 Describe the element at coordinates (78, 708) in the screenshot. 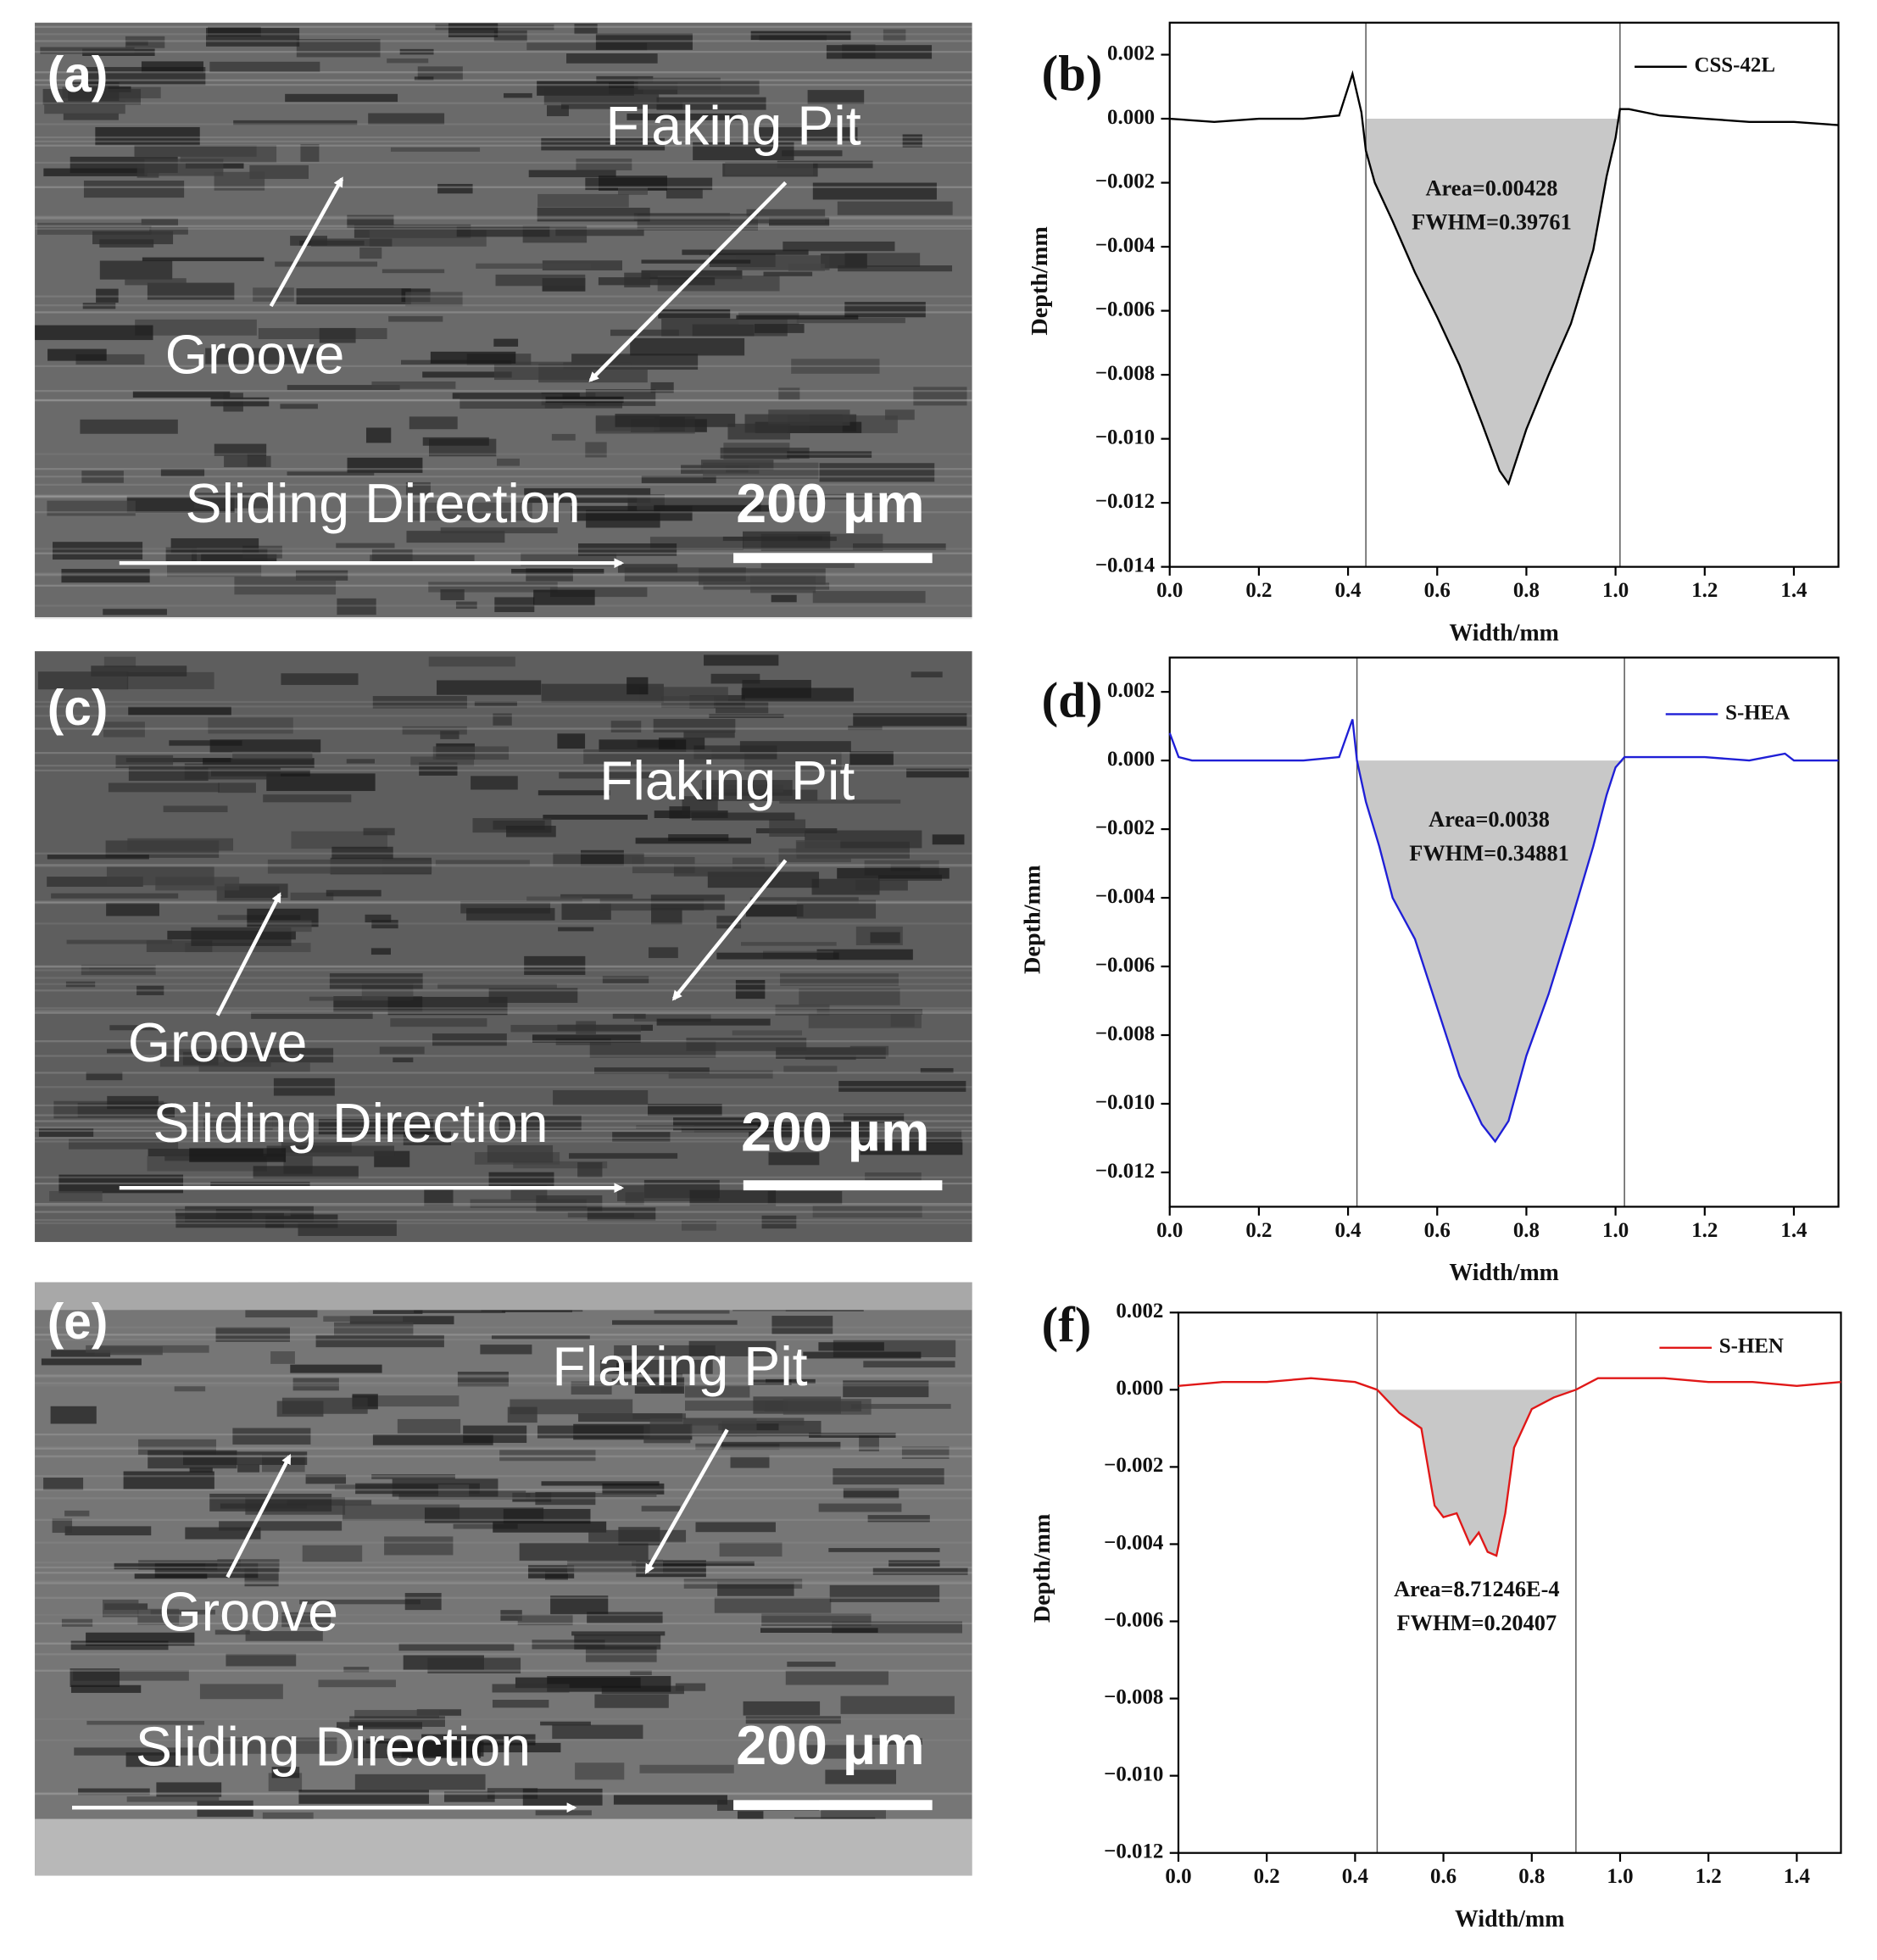

I see `panel-label: (c)` at that location.